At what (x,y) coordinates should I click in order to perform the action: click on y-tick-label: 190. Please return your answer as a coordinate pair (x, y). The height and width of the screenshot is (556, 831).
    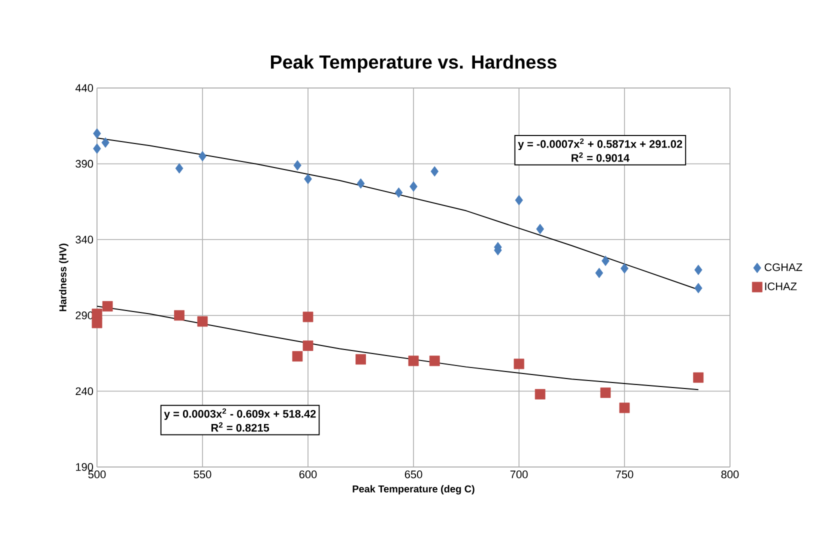
    Looking at the image, I should click on (85, 467).